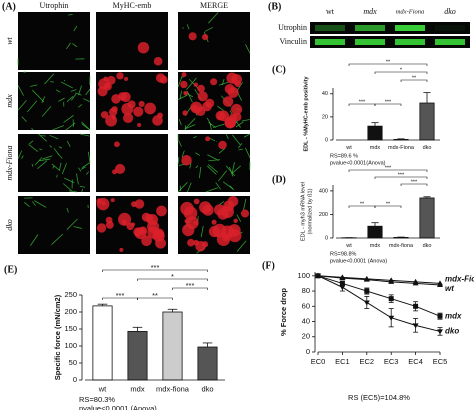  I want to click on panel-label: (B), so click(274, 6).